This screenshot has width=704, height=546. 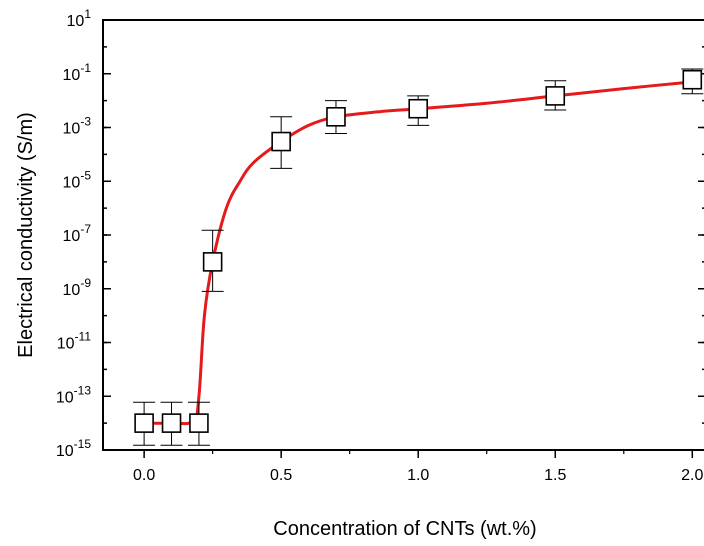 I want to click on y-axis-title: Electrical conductivity (S/m), so click(x=26, y=235).